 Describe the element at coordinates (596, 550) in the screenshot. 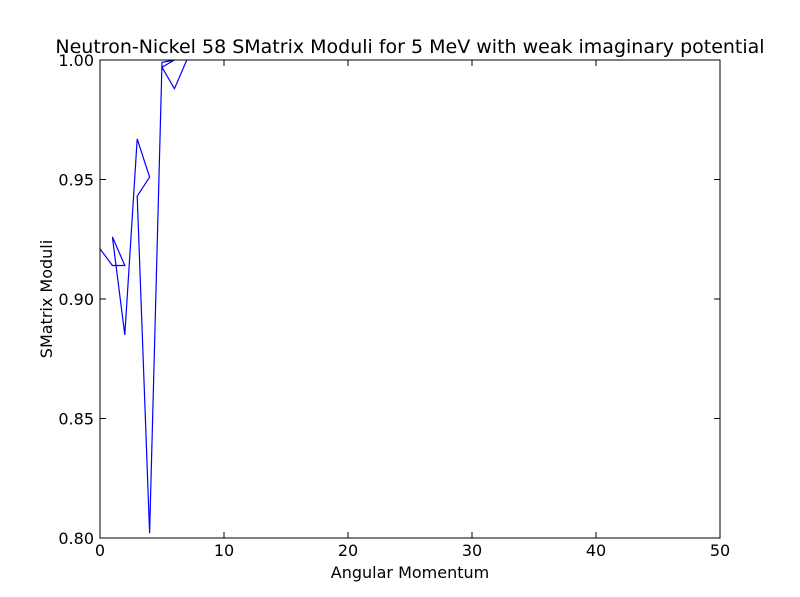

I see `x-tick-label: 40` at that location.